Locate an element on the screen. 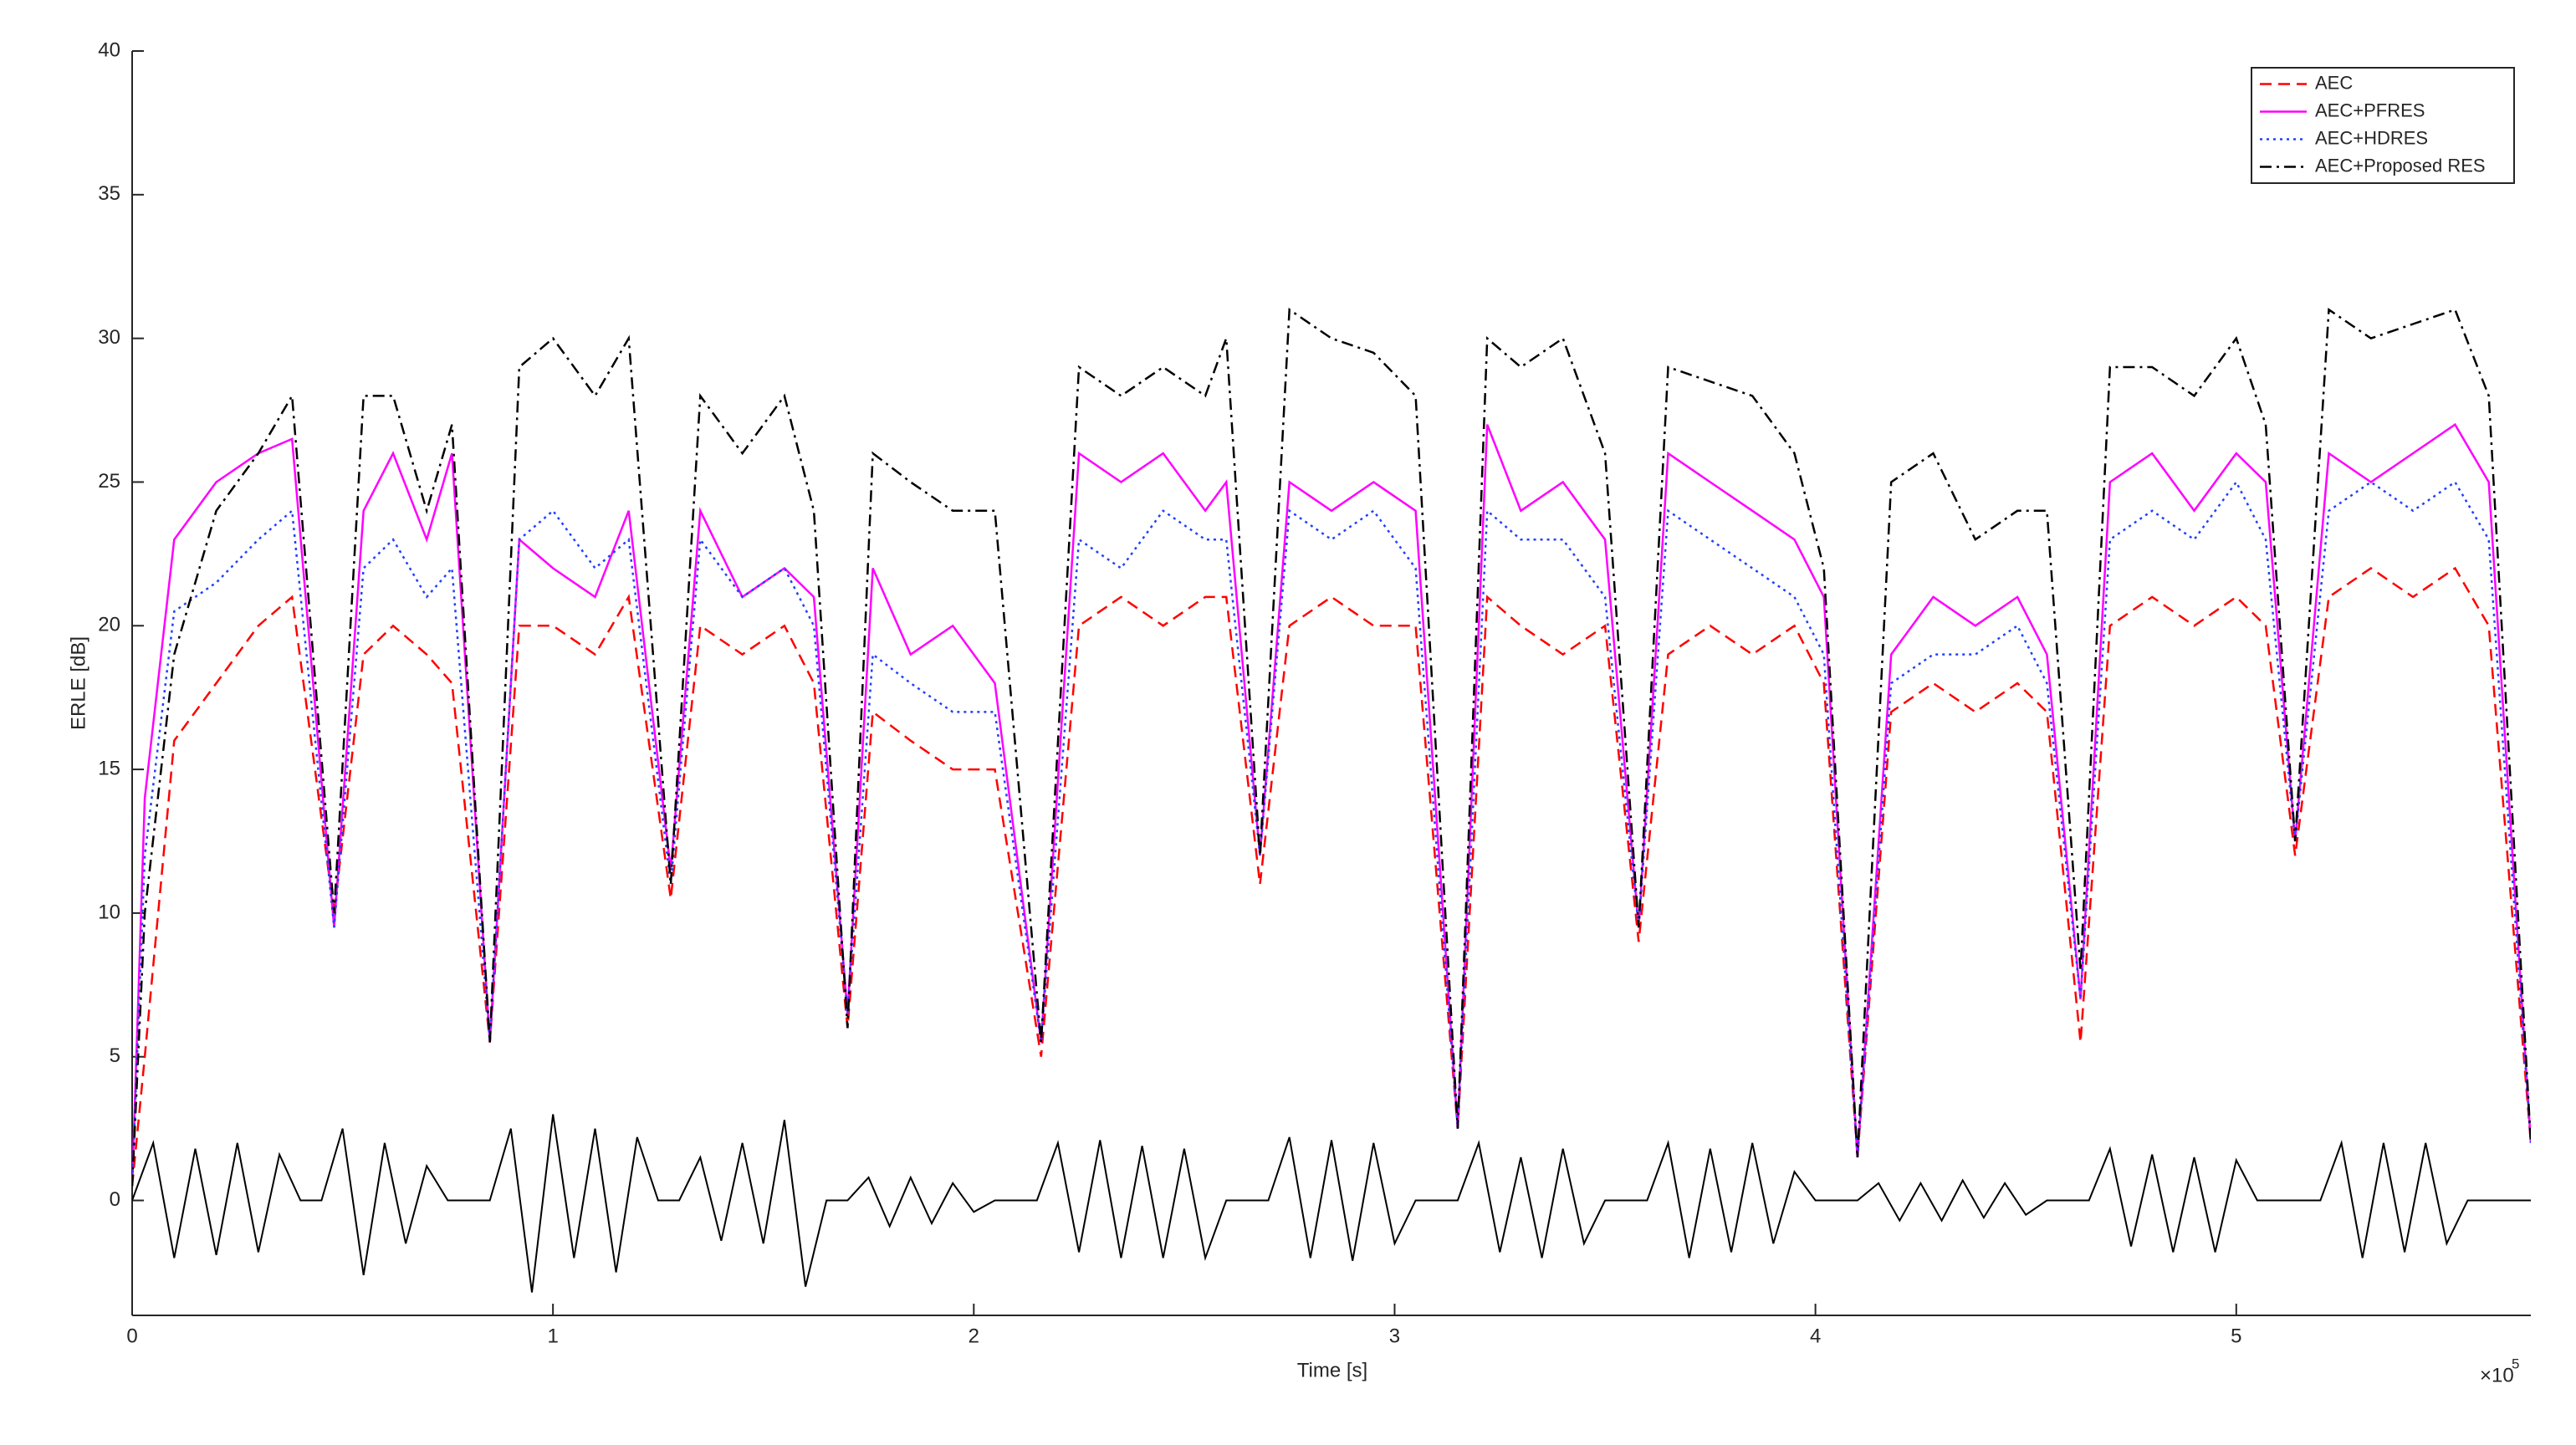  y-tick-label: 25 is located at coordinates (109, 481).